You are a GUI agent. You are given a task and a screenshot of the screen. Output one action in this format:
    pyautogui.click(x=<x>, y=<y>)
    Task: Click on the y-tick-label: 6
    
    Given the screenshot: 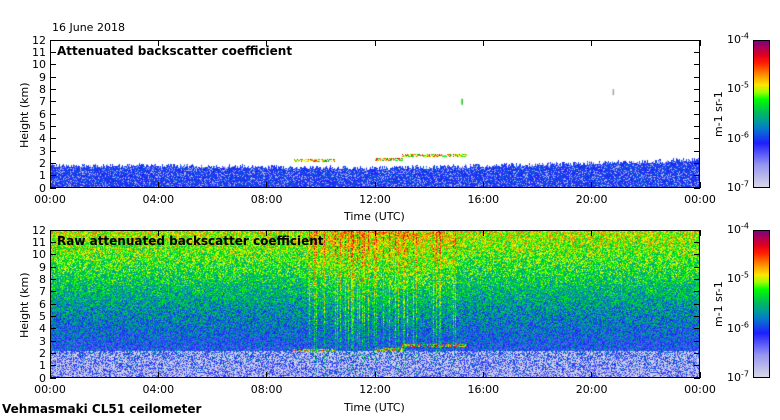 What is the action you would take?
    pyautogui.click(x=42, y=114)
    